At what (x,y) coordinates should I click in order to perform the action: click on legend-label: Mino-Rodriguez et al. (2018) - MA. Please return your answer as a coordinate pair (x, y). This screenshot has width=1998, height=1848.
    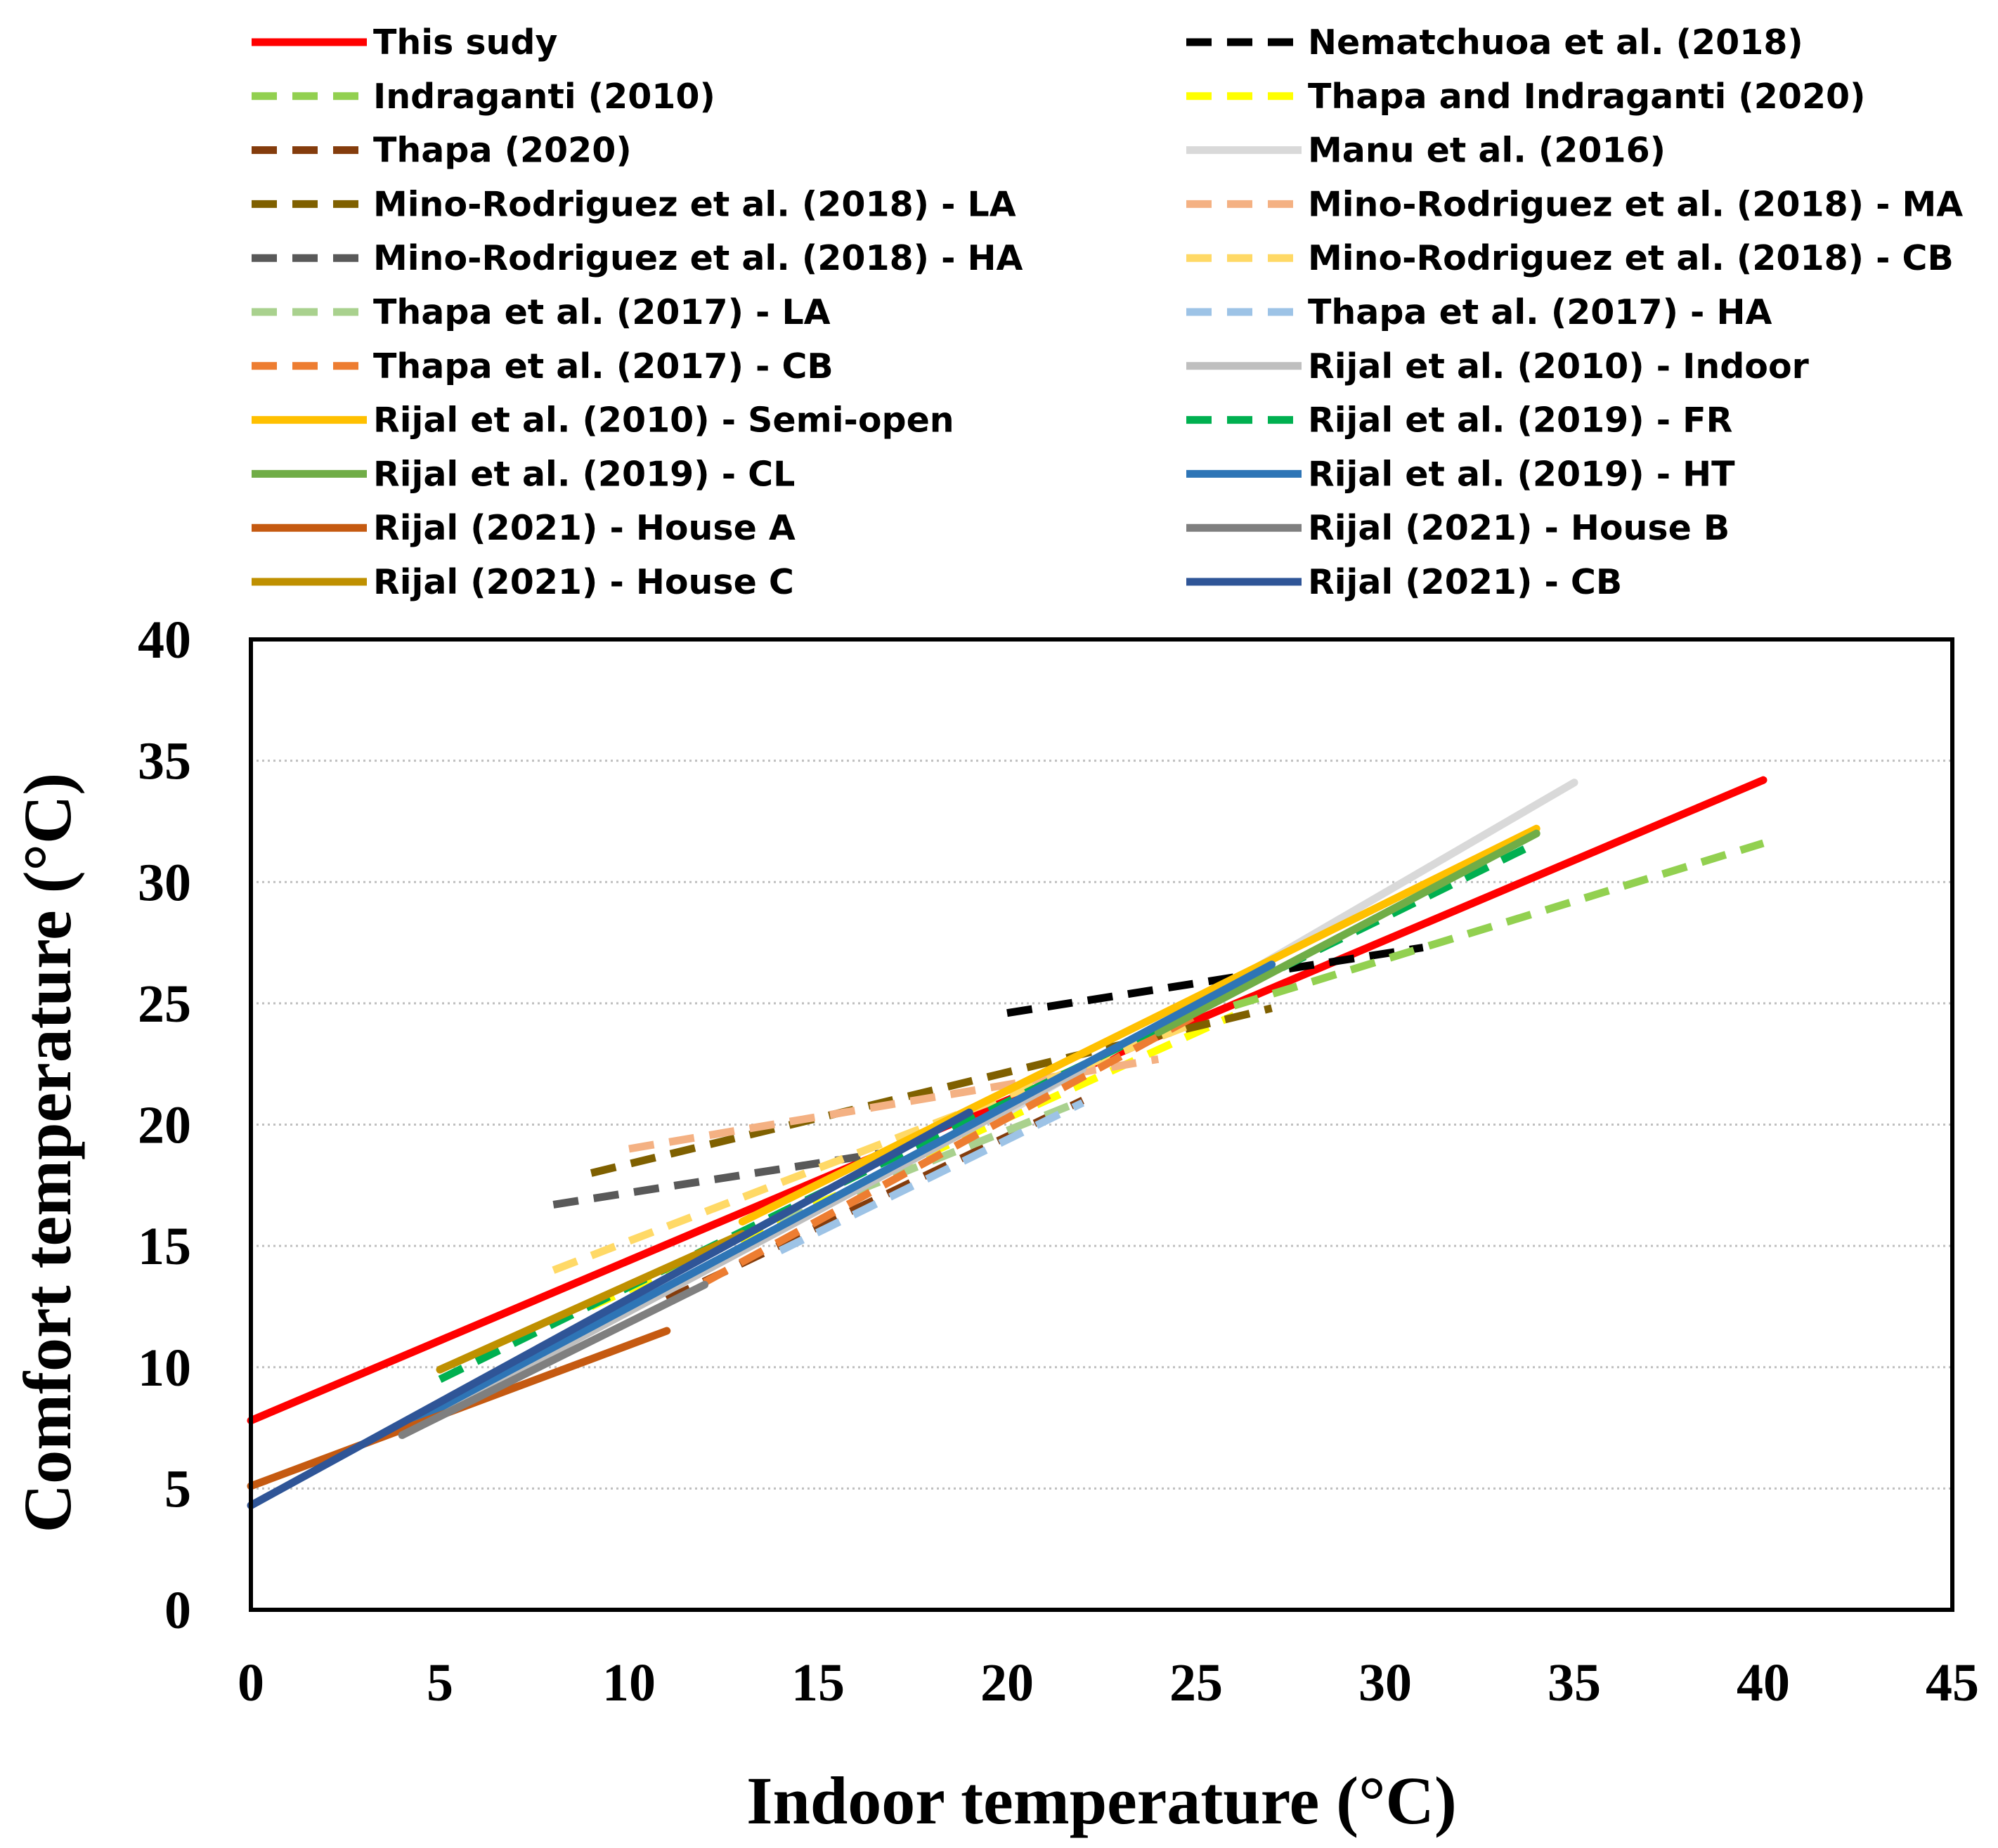
    Looking at the image, I should click on (1635, 204).